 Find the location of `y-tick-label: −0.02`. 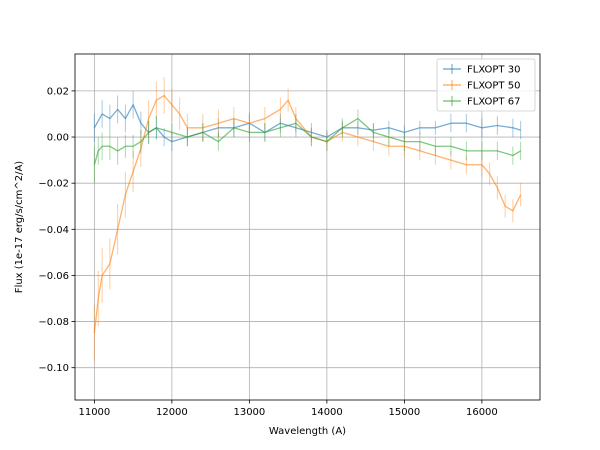

y-tick-label: −0.02 is located at coordinates (53, 184).